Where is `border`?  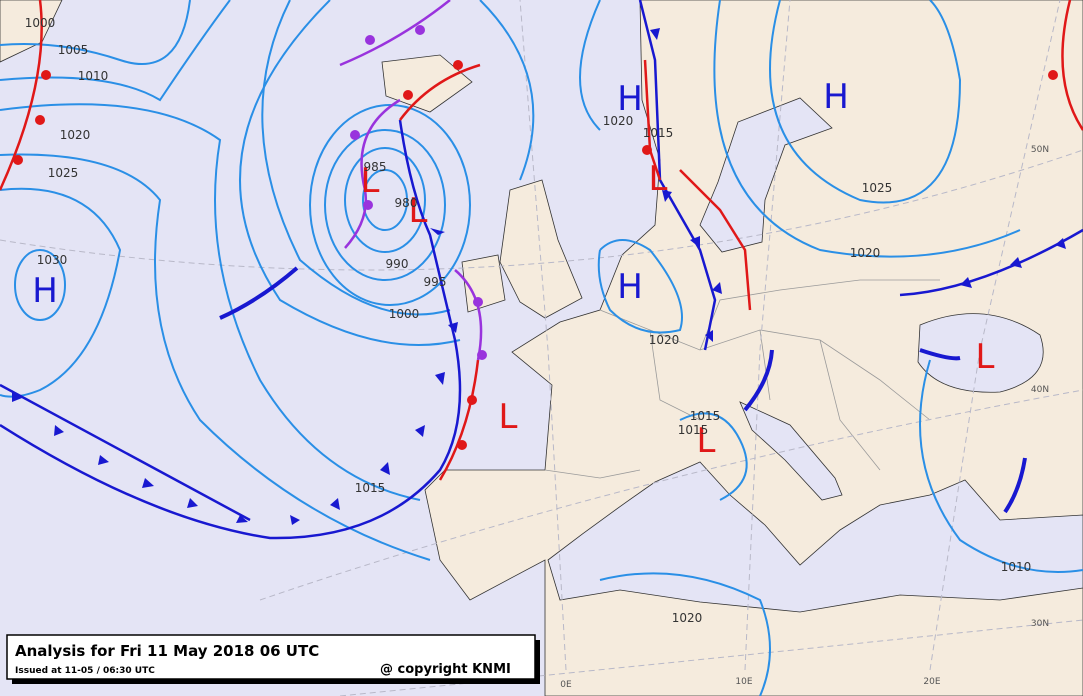
border is located at coordinates (742, 379).